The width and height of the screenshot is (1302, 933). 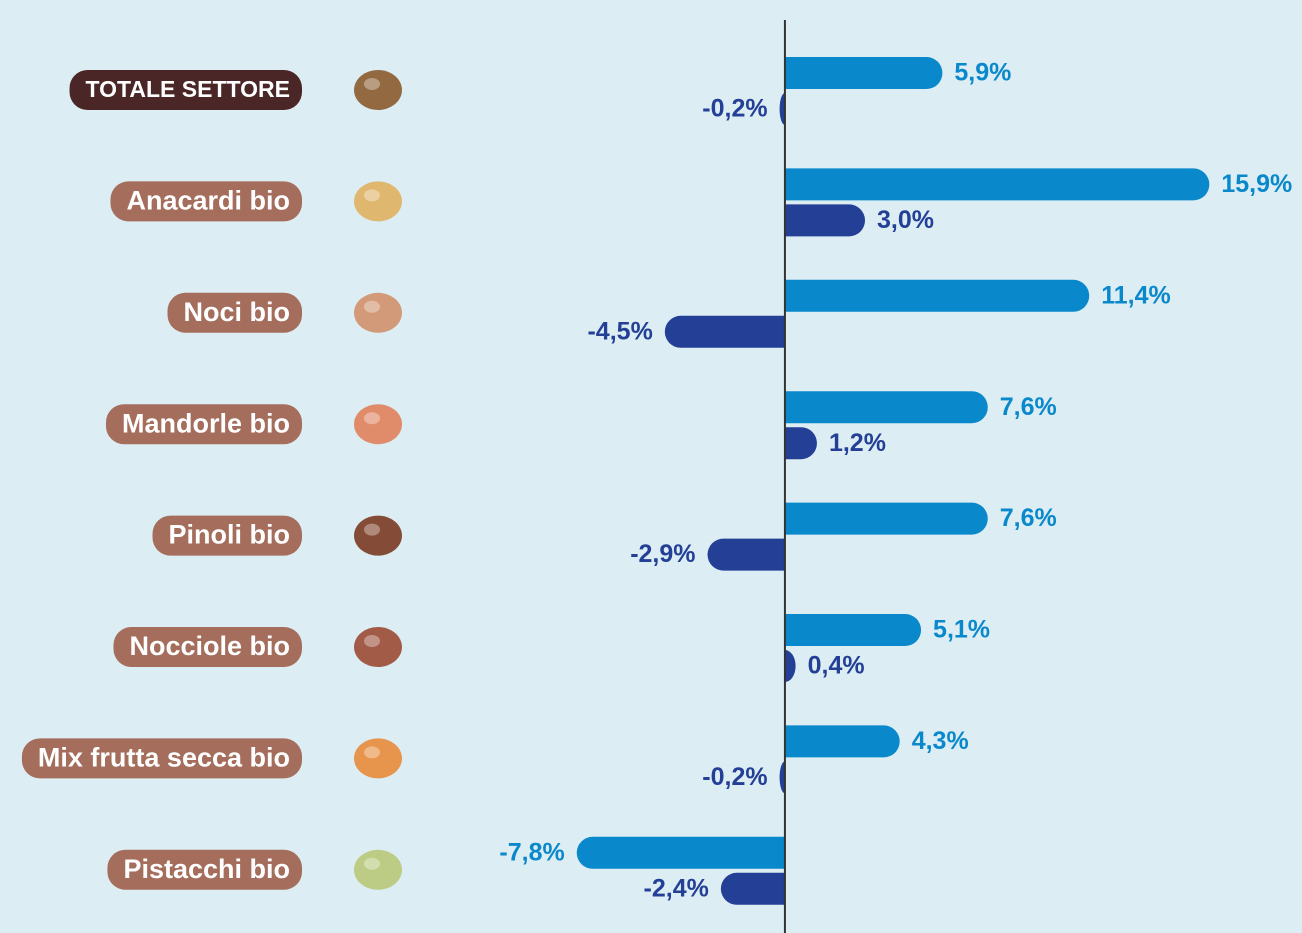 I want to click on value-label: 15,9%, so click(x=1256, y=184).